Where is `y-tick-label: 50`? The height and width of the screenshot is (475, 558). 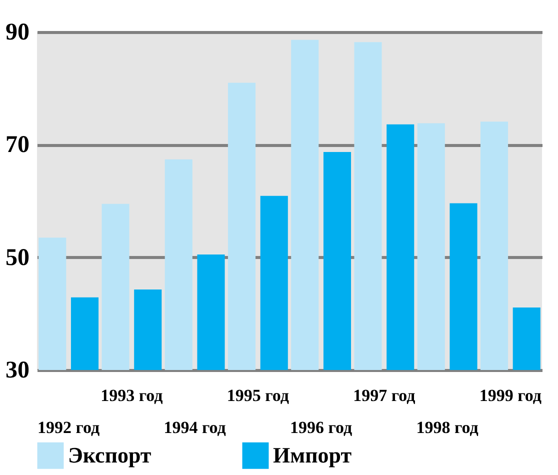 y-tick-label: 50 is located at coordinates (18, 257).